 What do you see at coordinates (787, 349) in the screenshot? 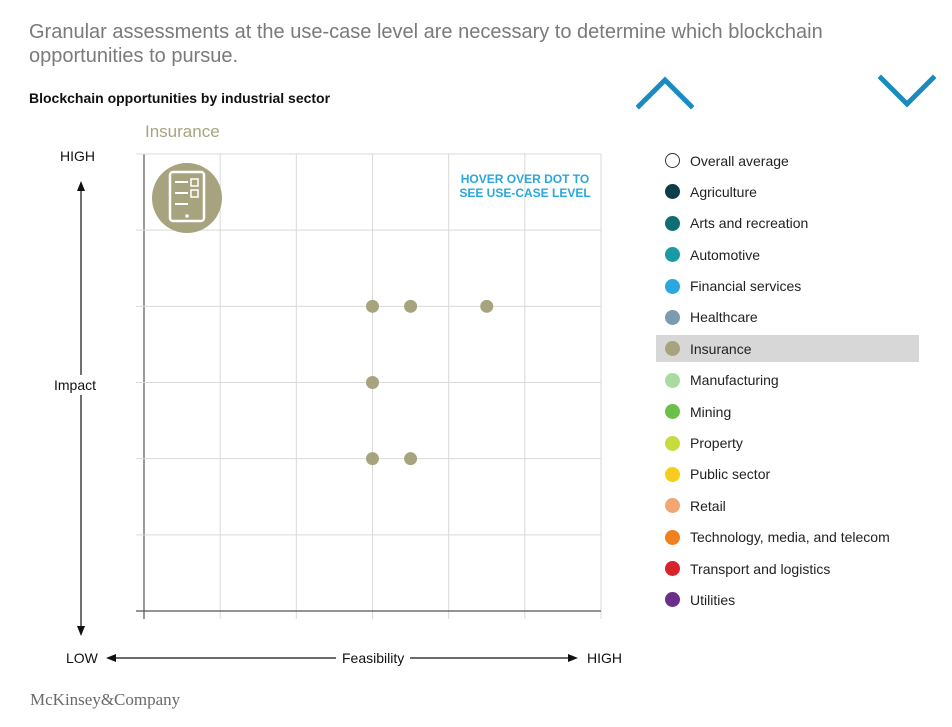
I see `legend-item: Insurance` at bounding box center [787, 349].